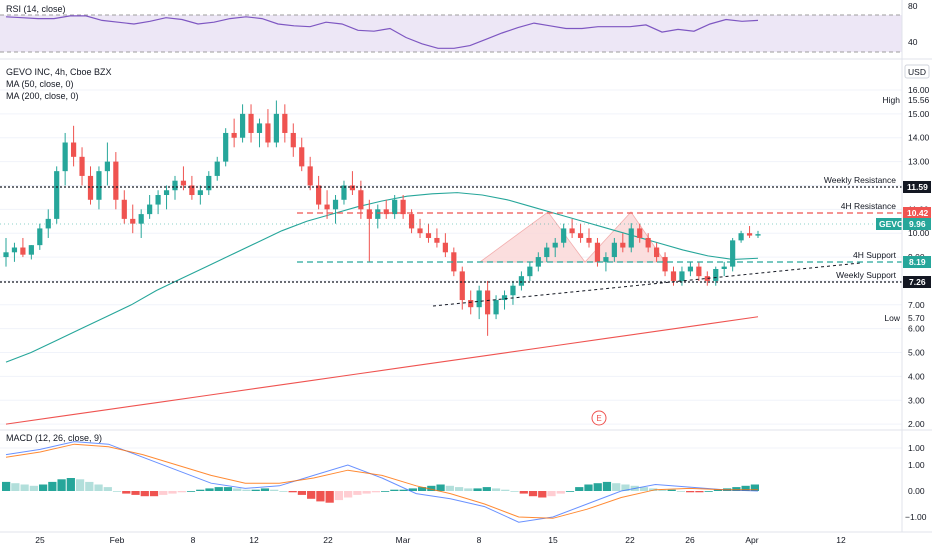  I want to click on earnings-marker, so click(599, 418).